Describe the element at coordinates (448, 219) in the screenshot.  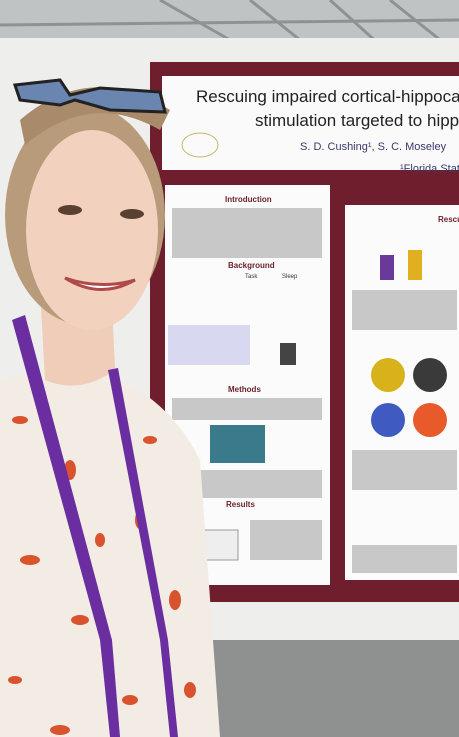
I see `heading: Rescu` at that location.